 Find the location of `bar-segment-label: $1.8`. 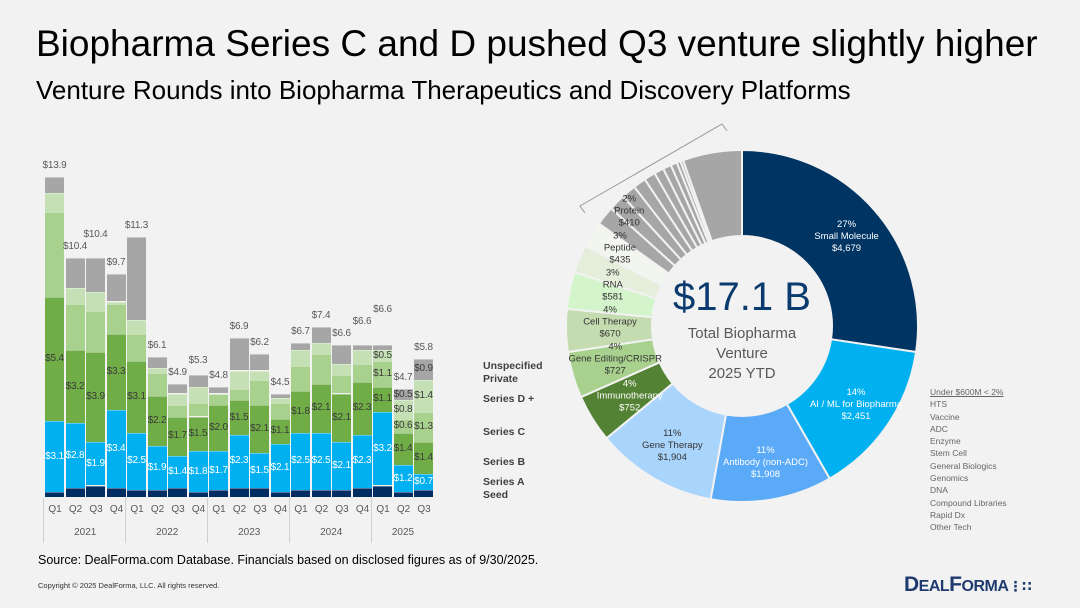

bar-segment-label: $1.8 is located at coordinates (300, 411).